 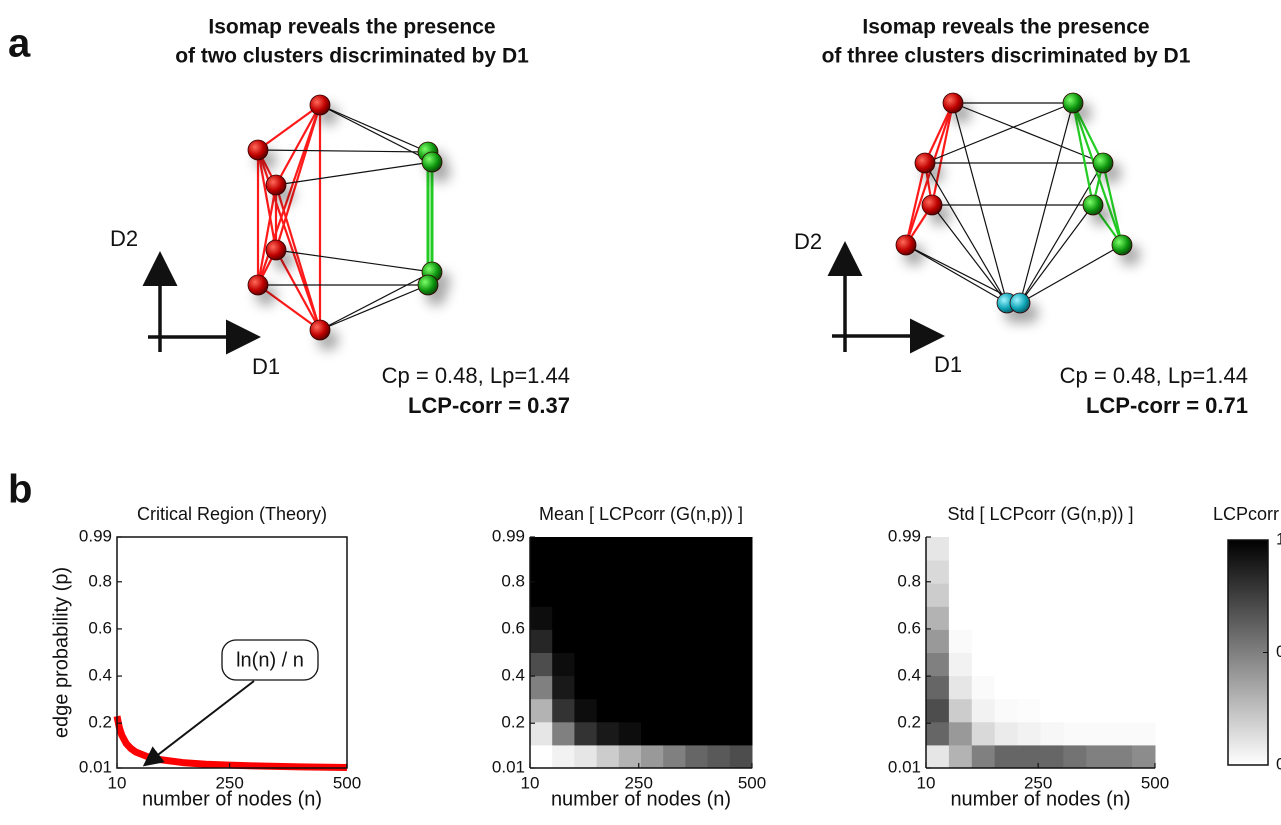 What do you see at coordinates (198, 723) in the screenshot?
I see `annotation-arrow` at bounding box center [198, 723].